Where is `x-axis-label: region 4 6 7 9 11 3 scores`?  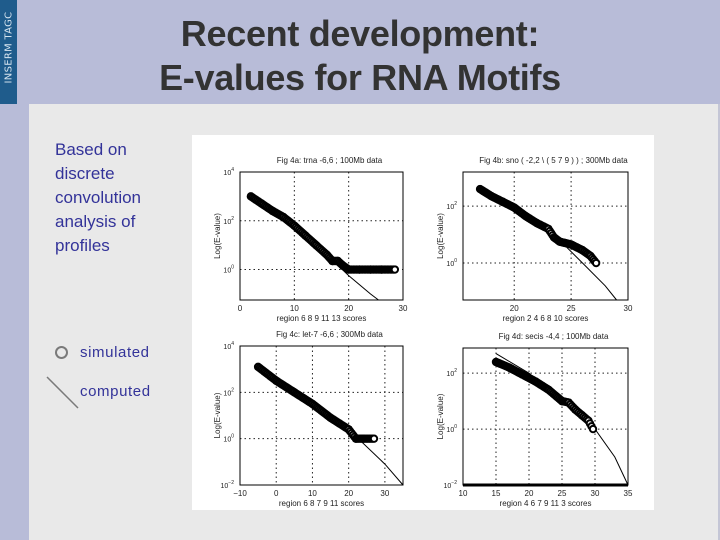 x-axis-label: region 4 6 7 9 11 3 scores is located at coordinates (546, 503).